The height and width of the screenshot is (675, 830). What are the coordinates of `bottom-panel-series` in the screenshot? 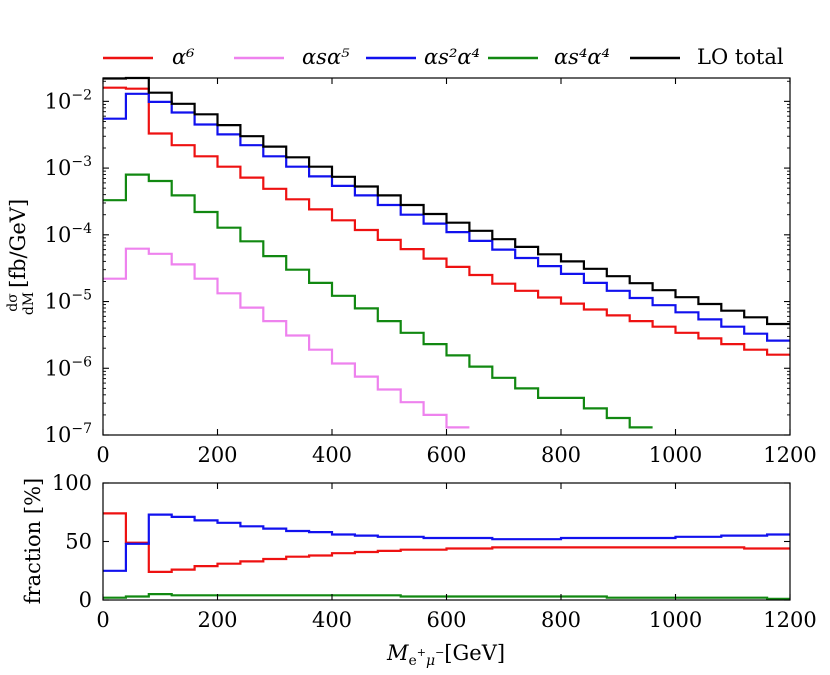 It's located at (446, 556).